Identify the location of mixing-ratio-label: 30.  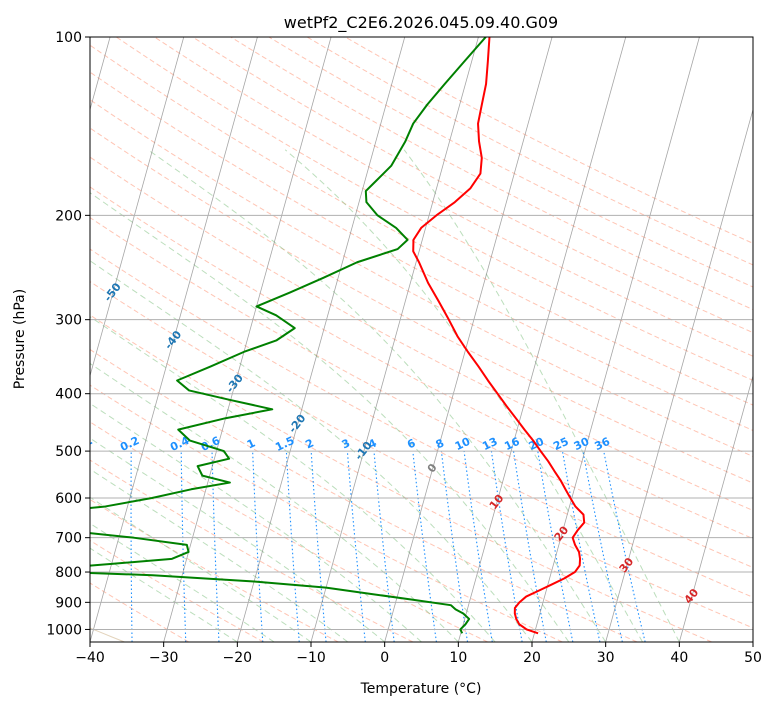
(582, 444).